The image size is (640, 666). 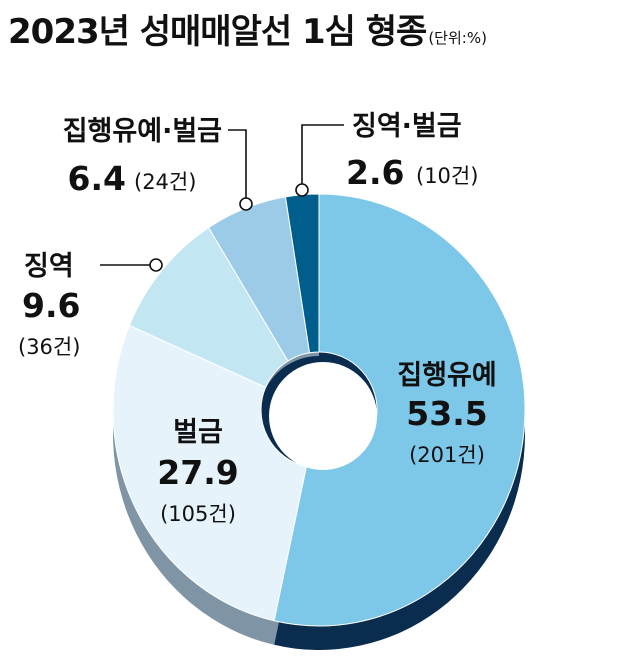 What do you see at coordinates (222, 198) in the screenshot?
I see `label-leaders` at bounding box center [222, 198].